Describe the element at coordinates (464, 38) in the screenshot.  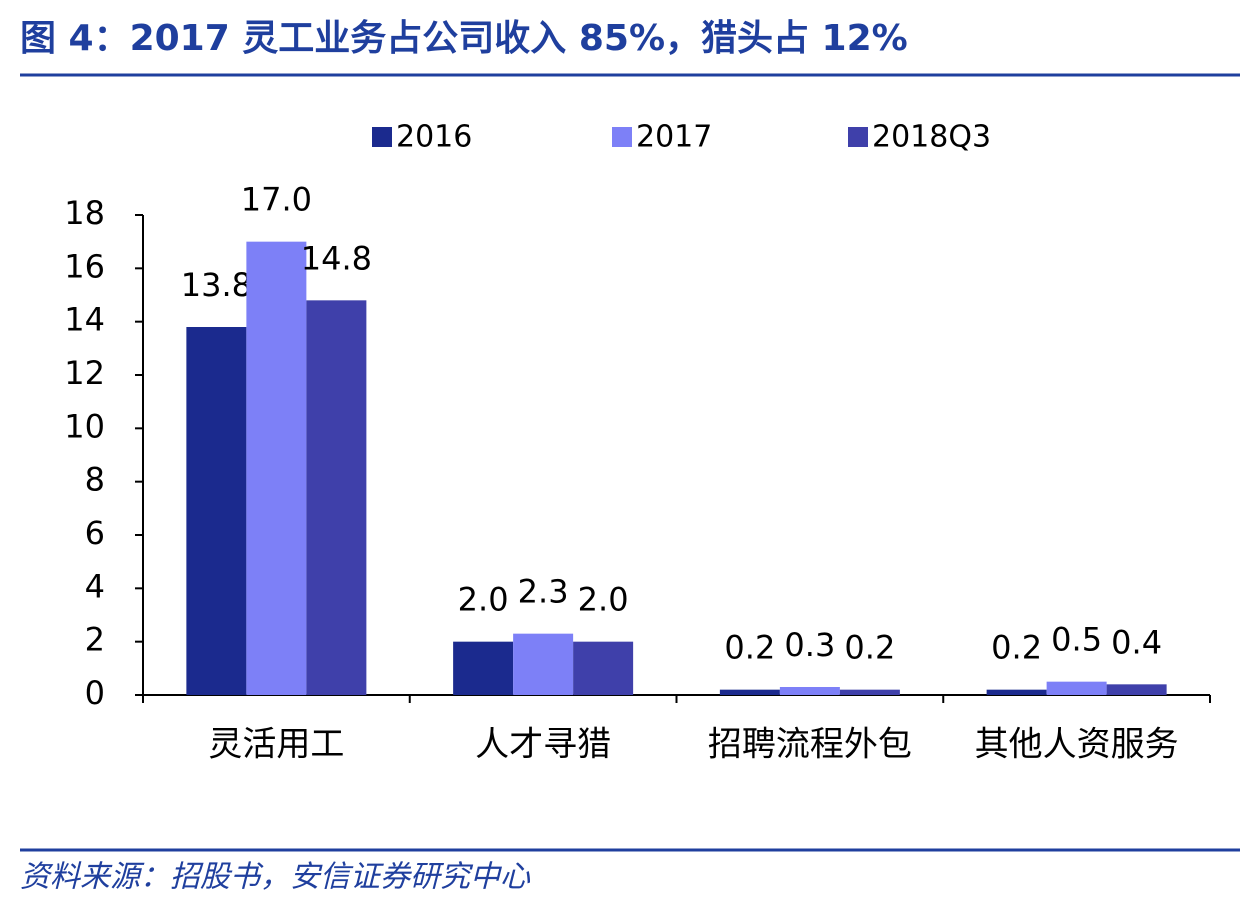
I see `chart-title: 图 4：2017 灵工业务占公司收入 85%，猎头占 12%` at that location.